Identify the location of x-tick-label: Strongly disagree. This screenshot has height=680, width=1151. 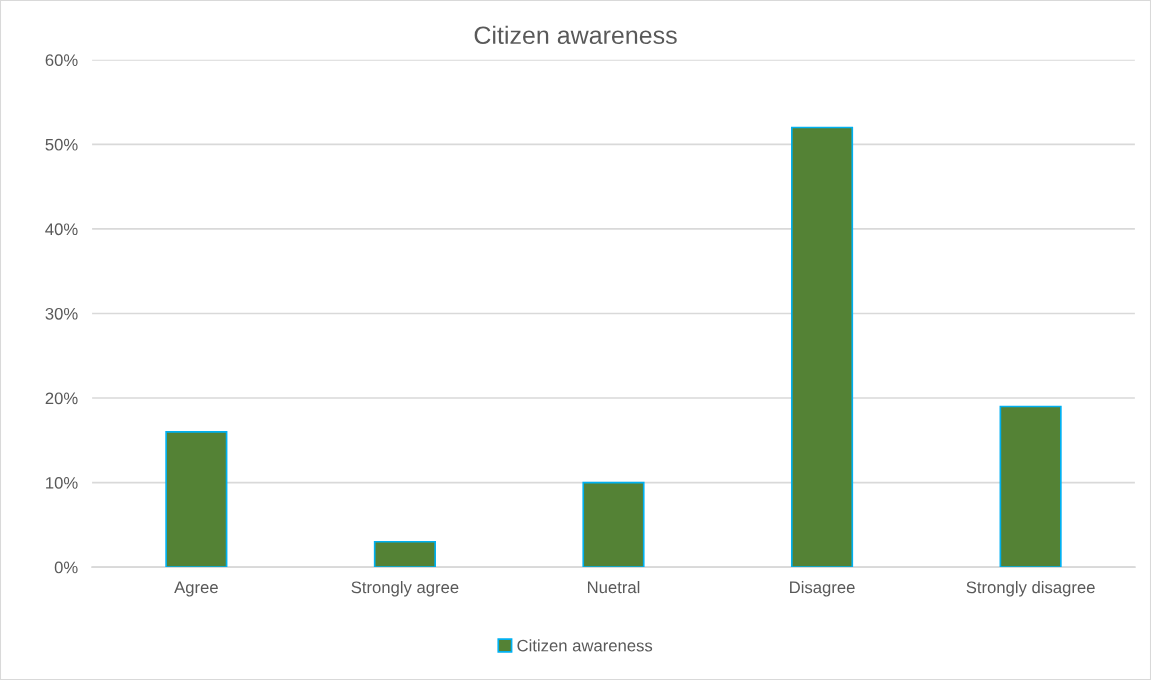
(1030, 589).